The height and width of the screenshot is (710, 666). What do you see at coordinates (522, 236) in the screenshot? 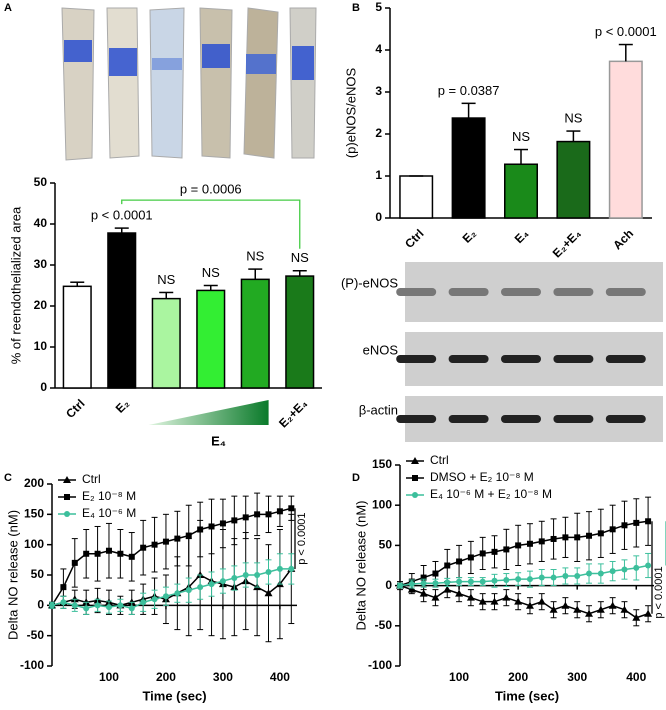
I see `x-tick-label: E₄` at bounding box center [522, 236].